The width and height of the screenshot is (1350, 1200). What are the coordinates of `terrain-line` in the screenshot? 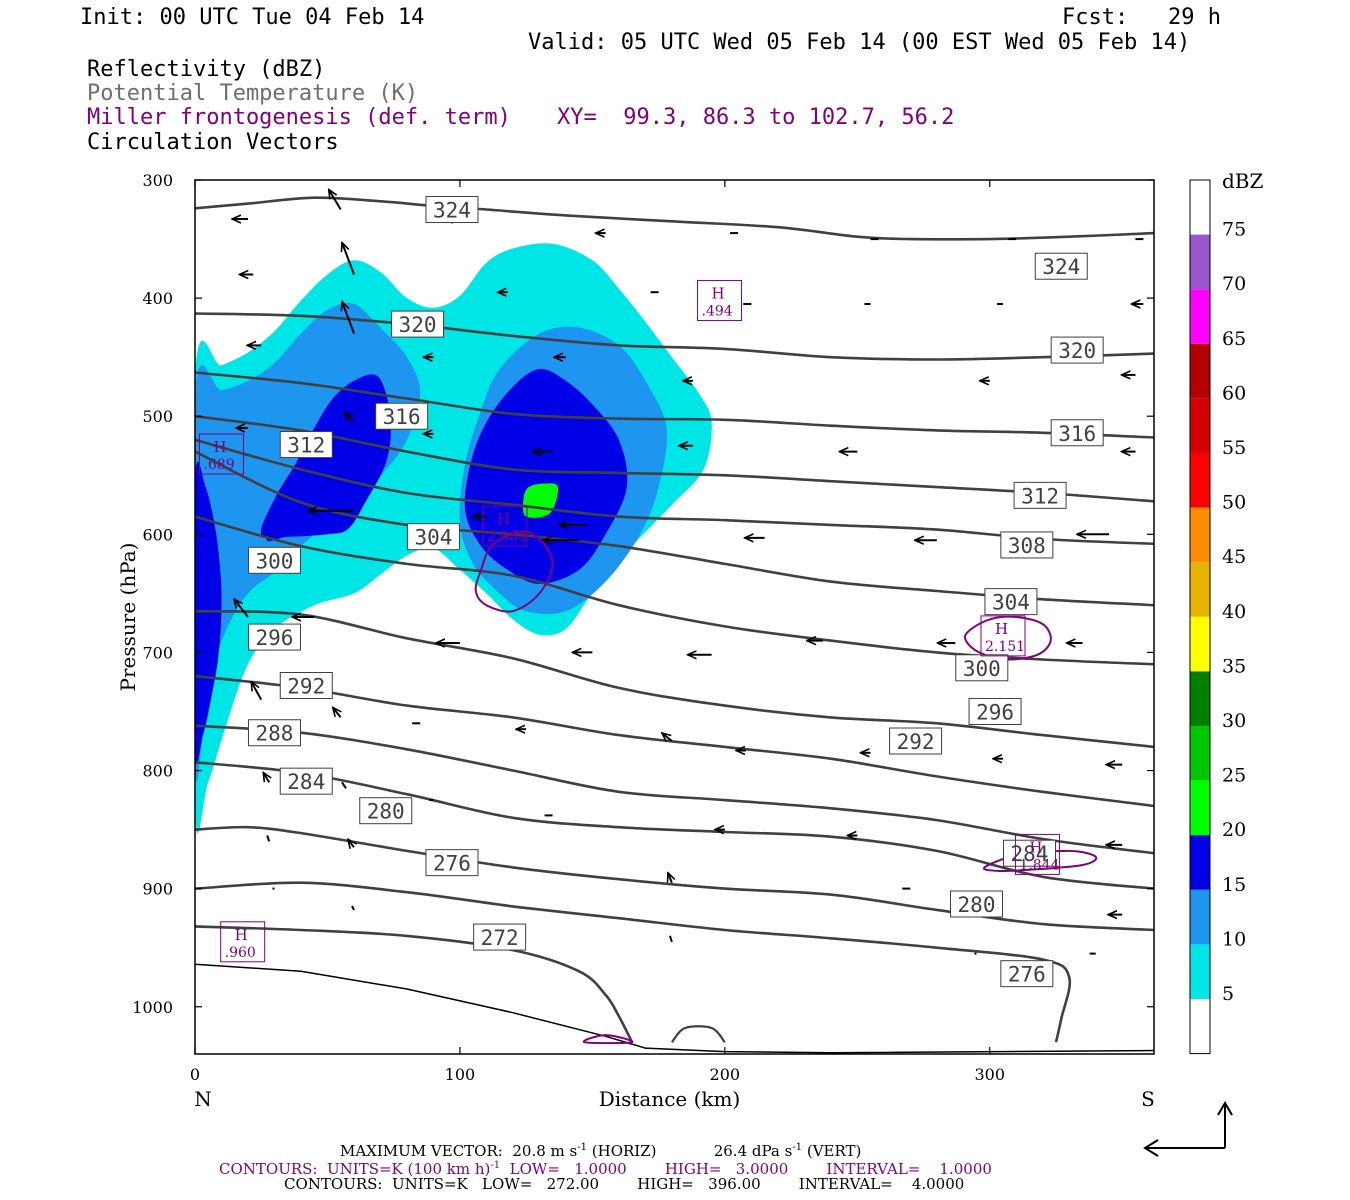 It's located at (674, 1008).